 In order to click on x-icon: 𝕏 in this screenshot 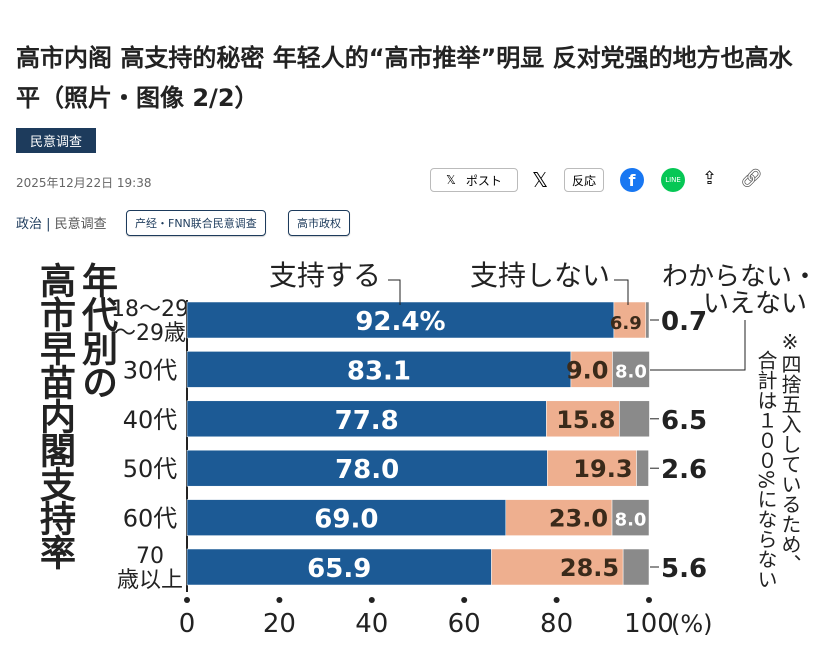, I will do `click(451, 180)`.